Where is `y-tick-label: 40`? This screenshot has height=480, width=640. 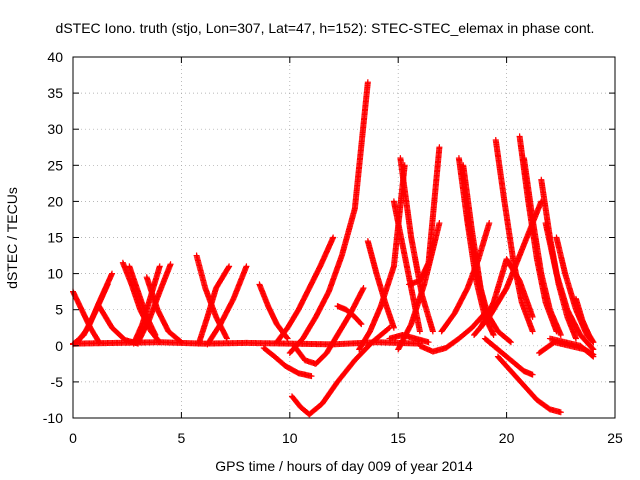
y-tick-label: 40 is located at coordinates (55, 57).